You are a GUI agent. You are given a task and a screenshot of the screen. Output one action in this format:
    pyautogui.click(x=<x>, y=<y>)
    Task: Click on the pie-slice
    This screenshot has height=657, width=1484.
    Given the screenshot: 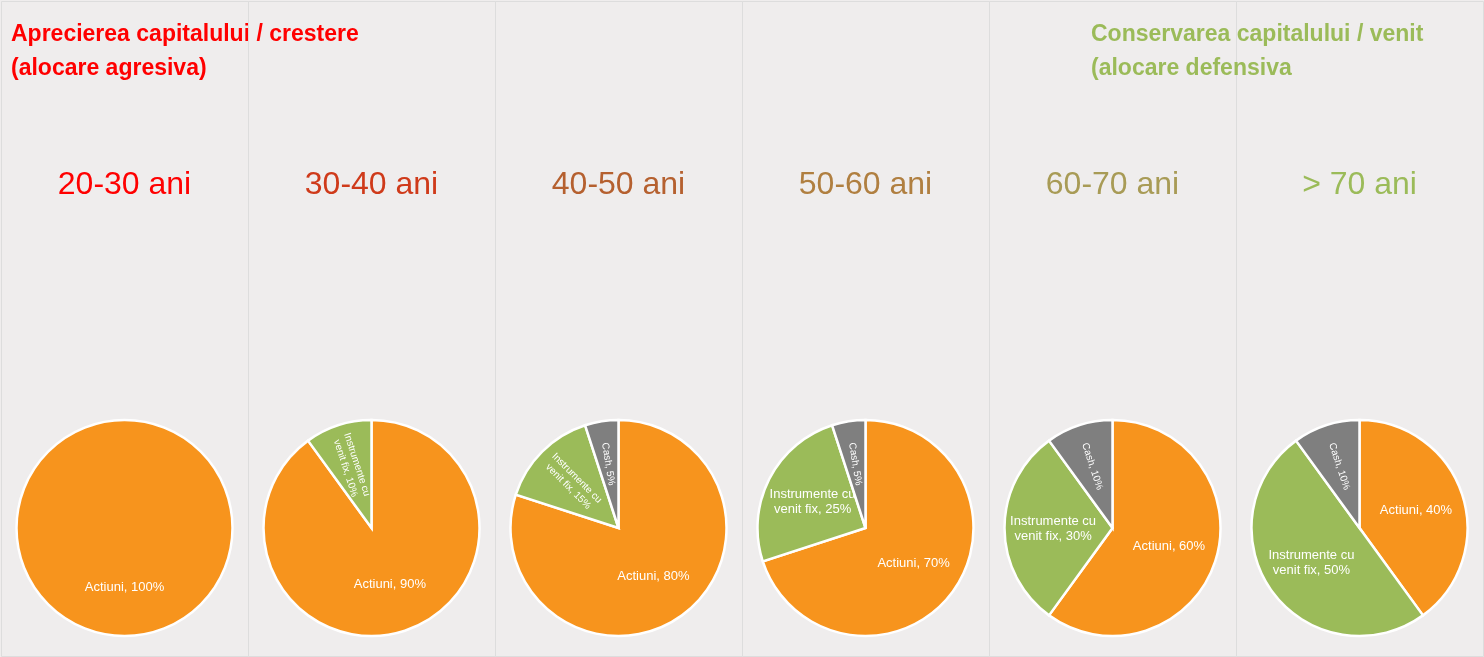 What is the action you would take?
    pyautogui.click(x=618, y=528)
    